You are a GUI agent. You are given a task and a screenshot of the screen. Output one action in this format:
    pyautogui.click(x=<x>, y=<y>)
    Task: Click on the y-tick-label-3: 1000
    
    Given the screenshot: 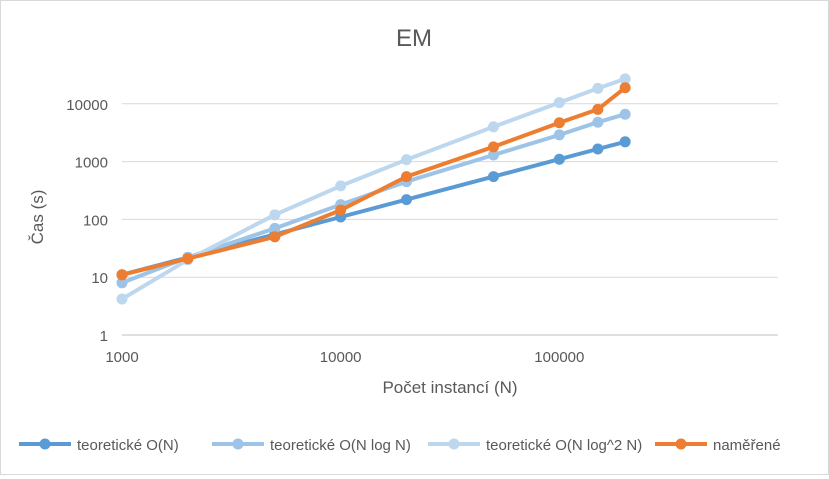 What is the action you would take?
    pyautogui.click(x=91, y=163)
    